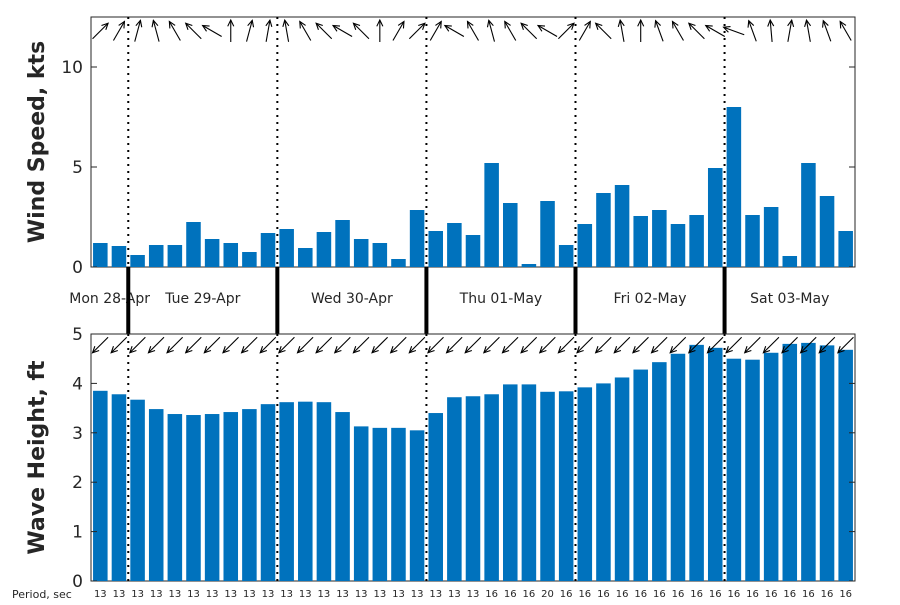 The width and height of the screenshot is (900, 605). I want to click on day-label: Tue 29-Apr, so click(202, 299).